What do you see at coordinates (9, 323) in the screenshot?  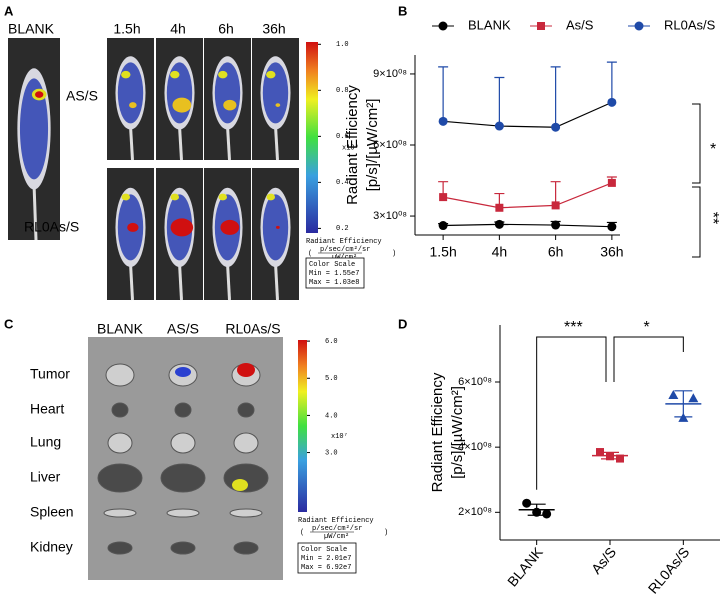 I see `panel-label: C` at bounding box center [9, 323].